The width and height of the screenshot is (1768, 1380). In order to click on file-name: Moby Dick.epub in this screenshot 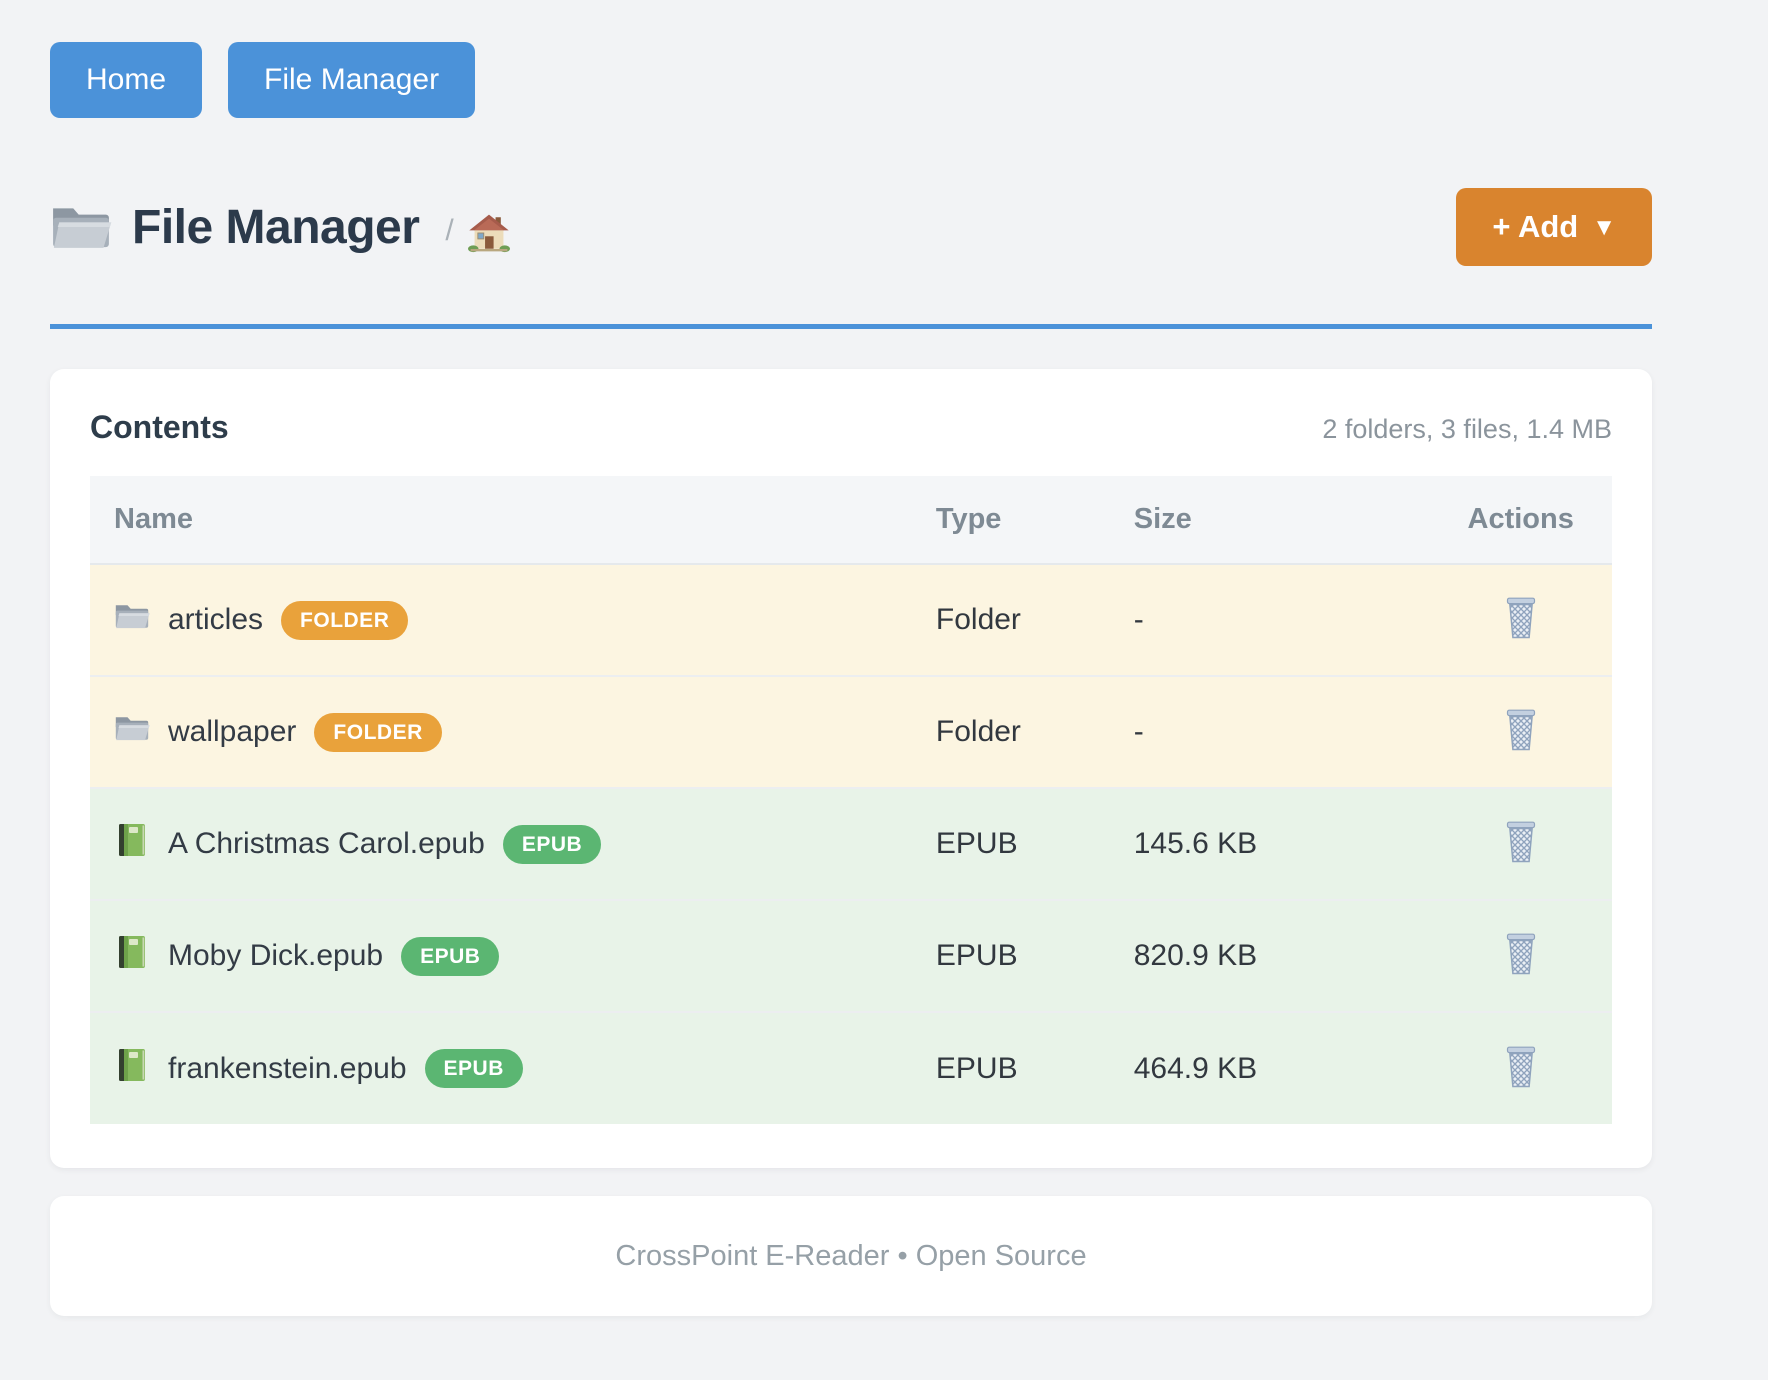, I will do `click(276, 955)`.